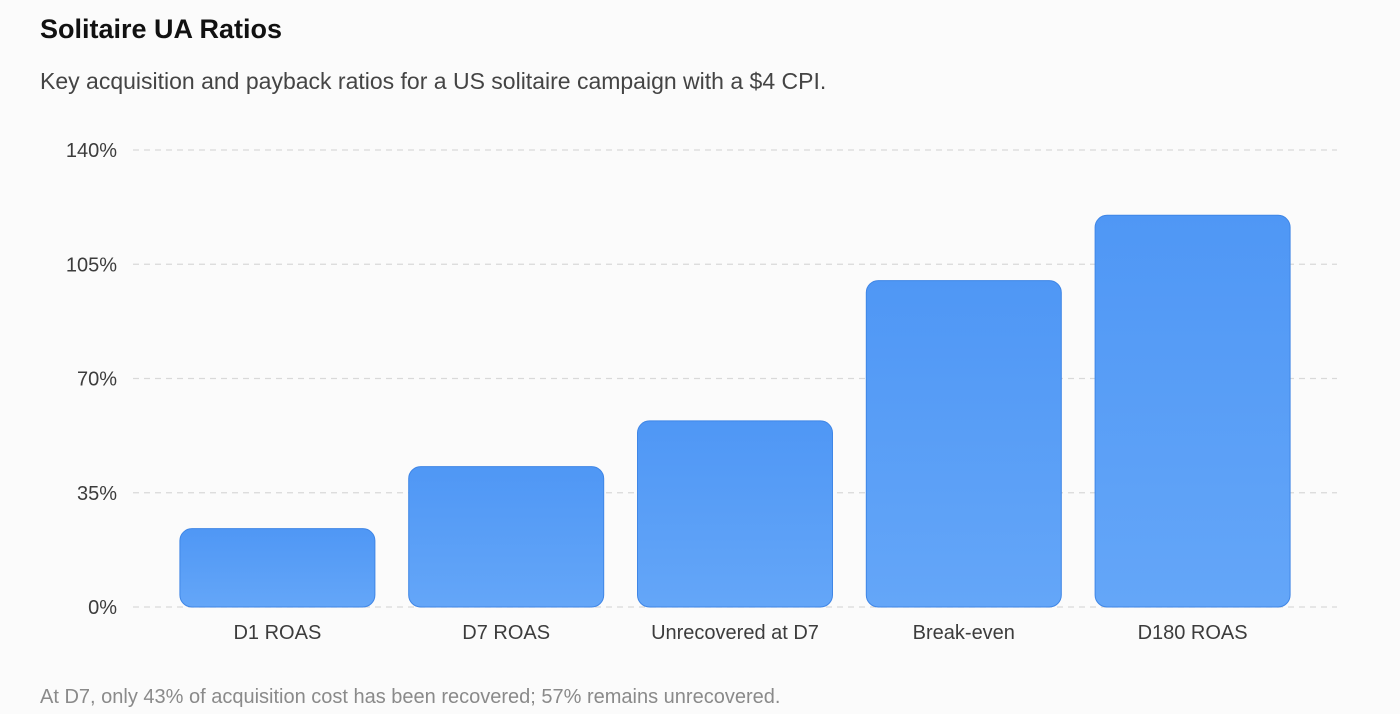 This screenshot has width=1400, height=714. What do you see at coordinates (506, 633) in the screenshot?
I see `x-tick-label: D7 ROAS` at bounding box center [506, 633].